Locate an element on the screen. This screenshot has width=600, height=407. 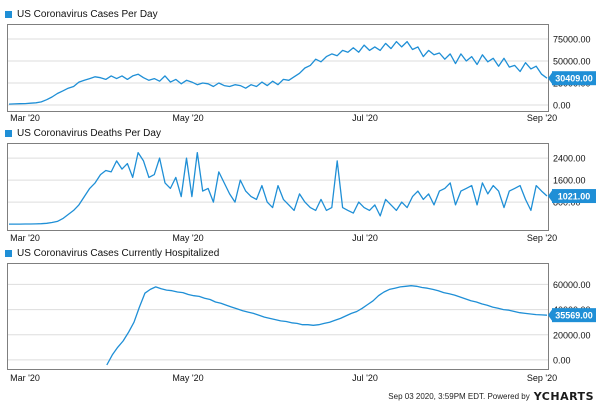
chart-title-deaths: US Coronavirus Deaths Per Day is located at coordinates (83, 133).